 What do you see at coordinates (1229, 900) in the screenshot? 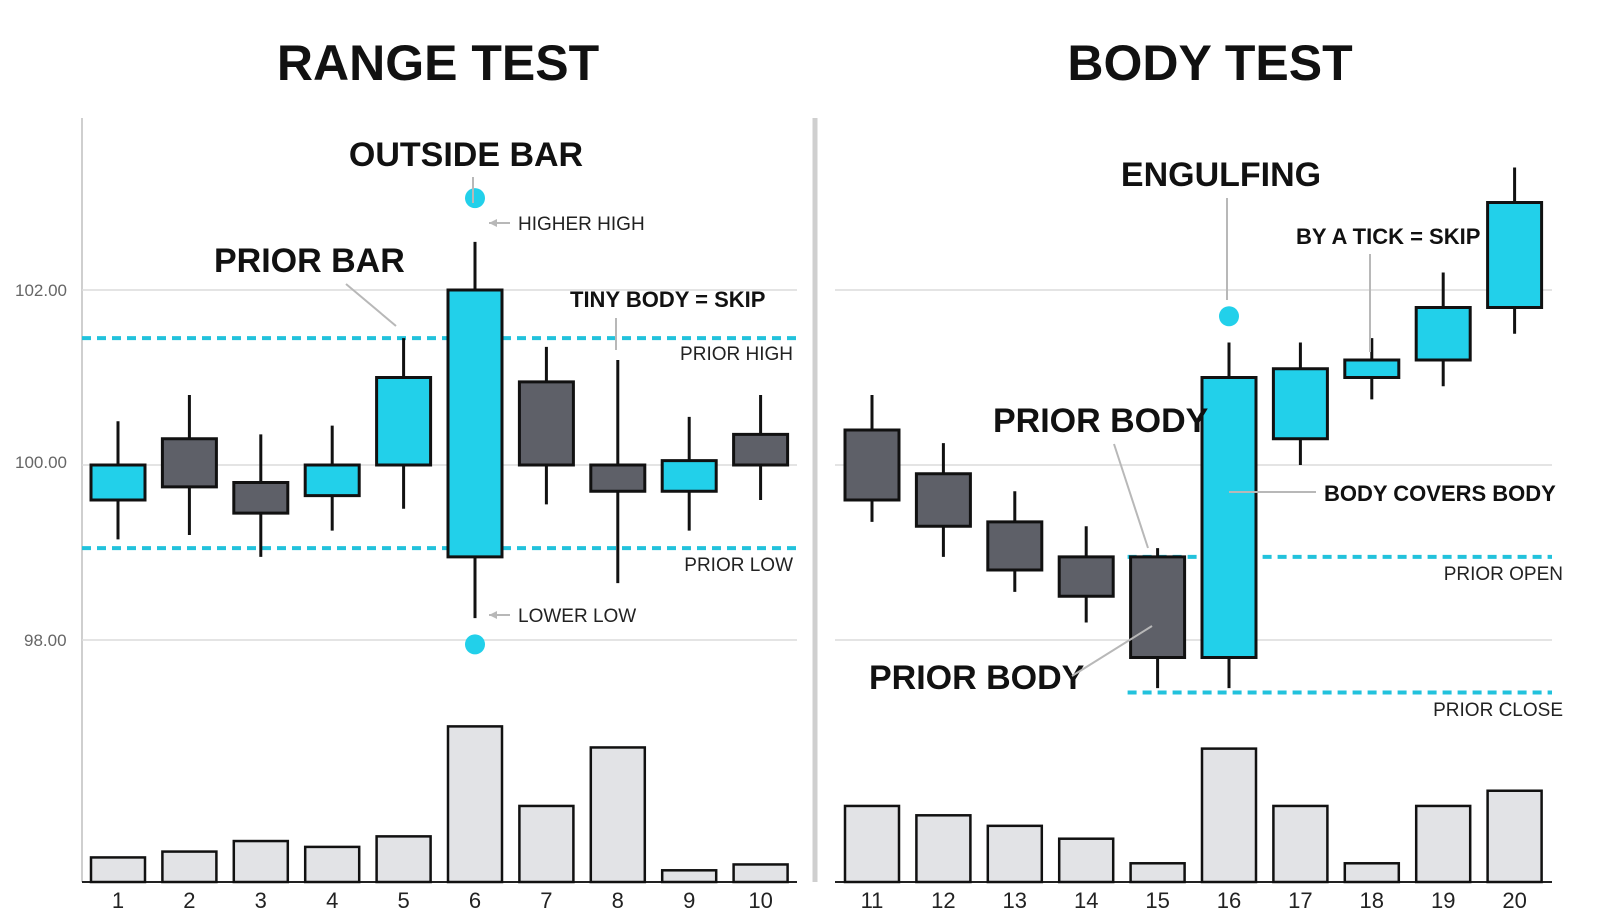
I see `x-tick-label: 16` at bounding box center [1229, 900].